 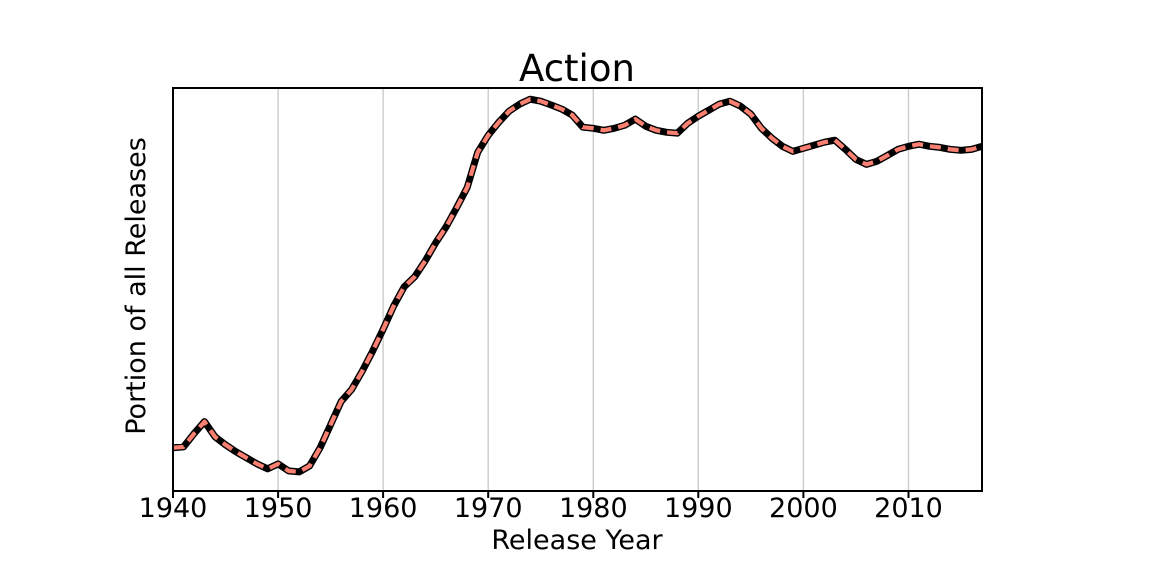 What do you see at coordinates (698, 508) in the screenshot?
I see `x-tick-label: 1990` at bounding box center [698, 508].